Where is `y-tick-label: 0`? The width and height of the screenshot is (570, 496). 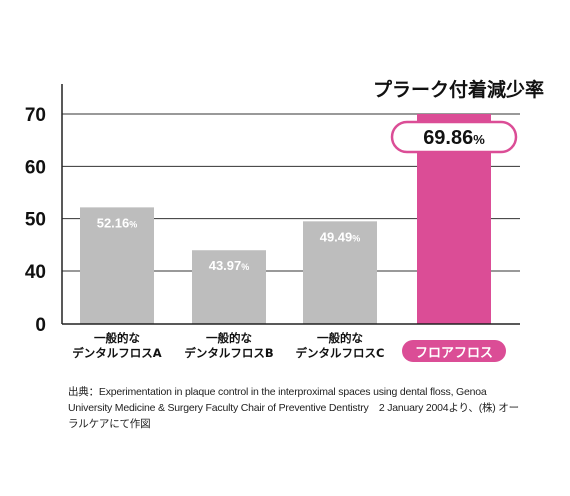
y-tick-label: 0 is located at coordinates (40, 325).